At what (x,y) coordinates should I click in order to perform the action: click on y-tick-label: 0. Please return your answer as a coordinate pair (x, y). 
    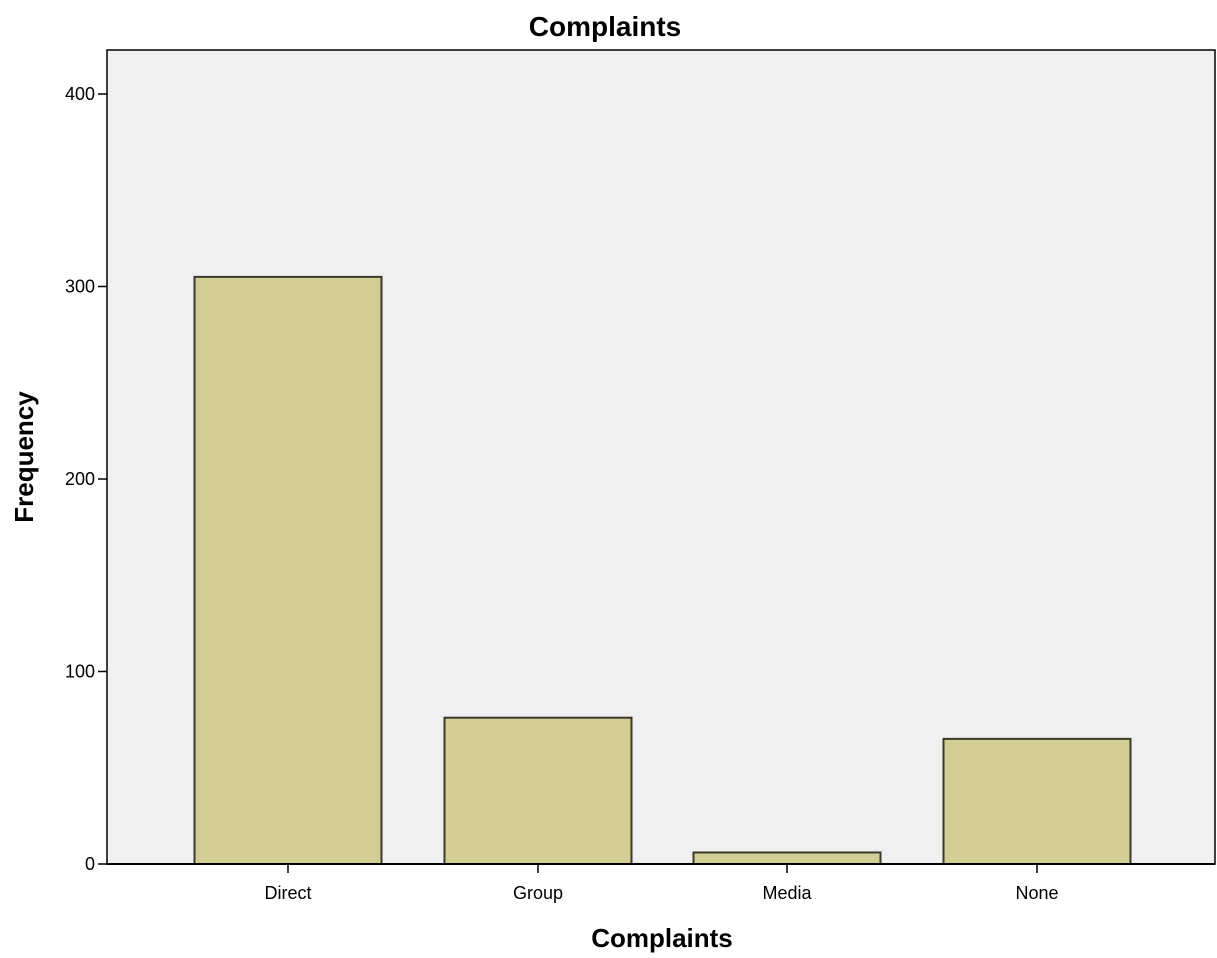
    Looking at the image, I should click on (90, 864).